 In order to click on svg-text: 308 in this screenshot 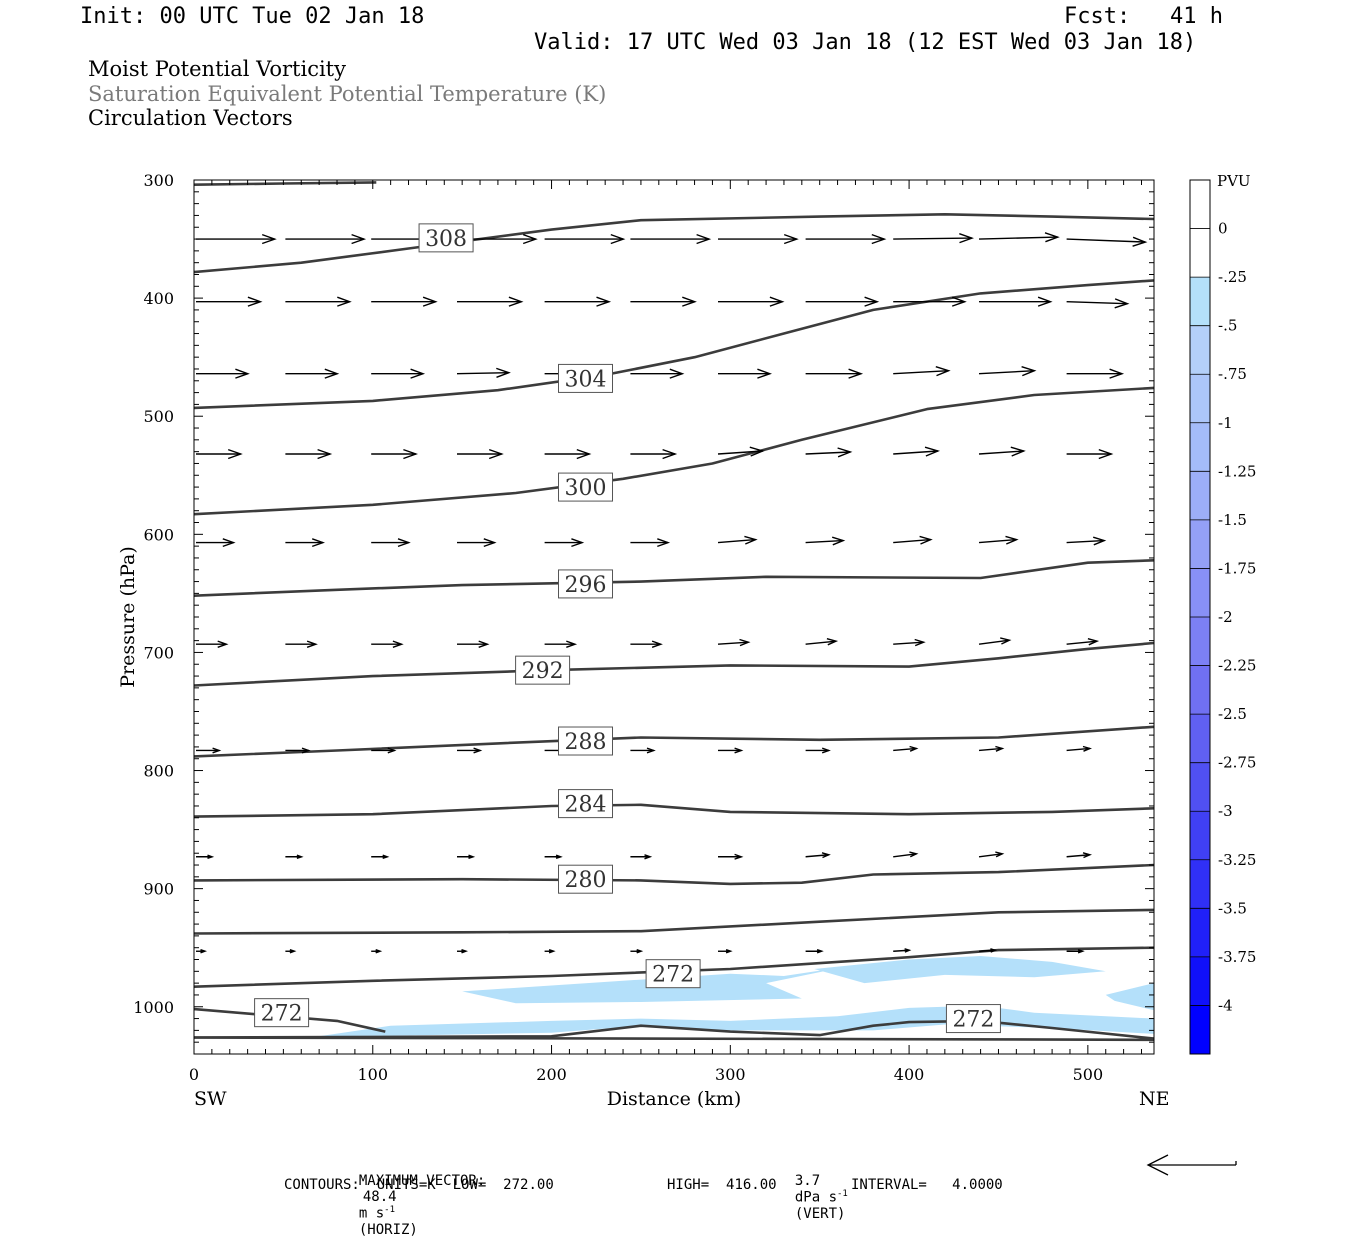, I will do `click(446, 239)`.